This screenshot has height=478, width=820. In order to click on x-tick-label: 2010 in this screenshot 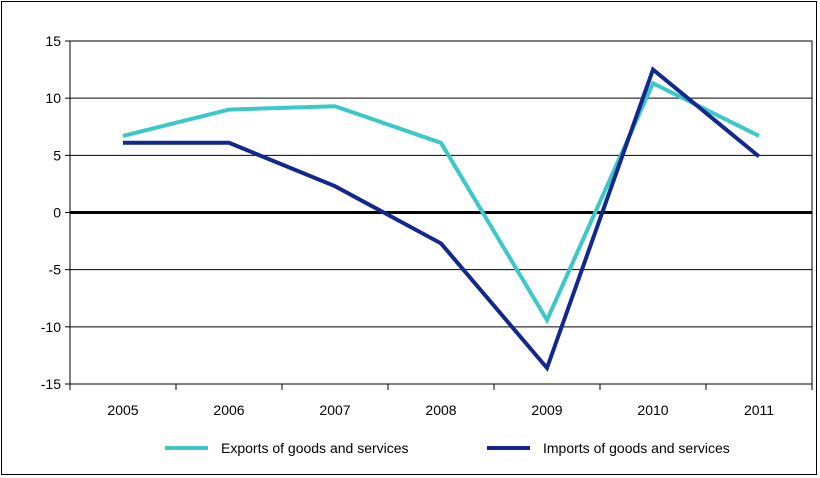, I will do `click(652, 410)`.